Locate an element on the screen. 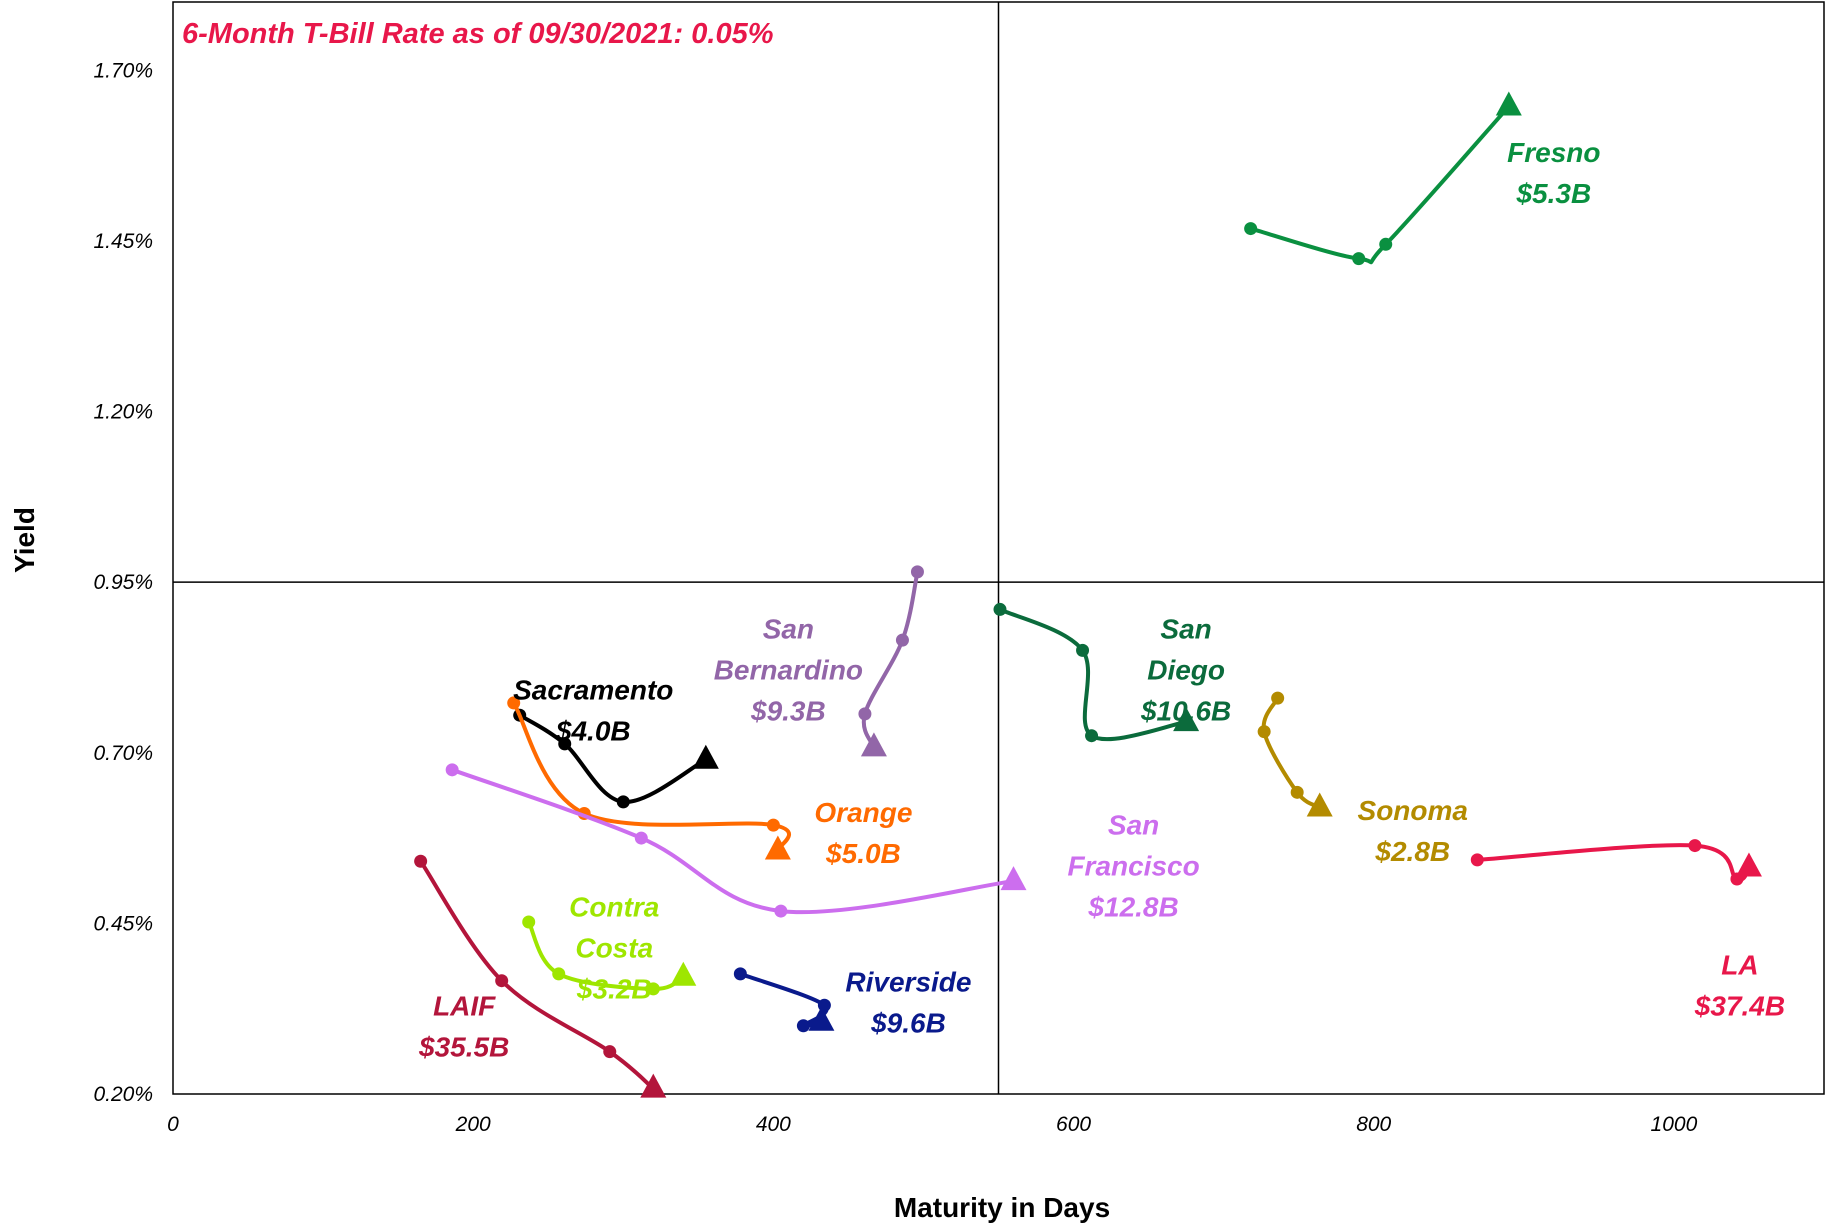 This screenshot has width=1826, height=1231. series-line-san-diego is located at coordinates (1093, 674).